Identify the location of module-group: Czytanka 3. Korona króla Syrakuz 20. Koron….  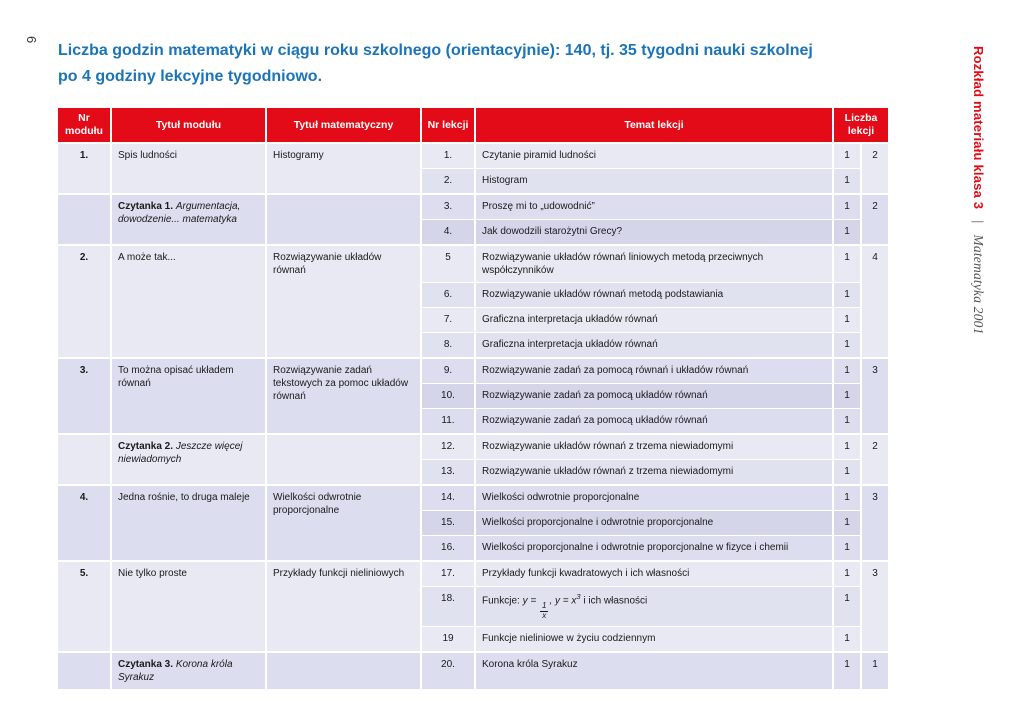
(473, 670).